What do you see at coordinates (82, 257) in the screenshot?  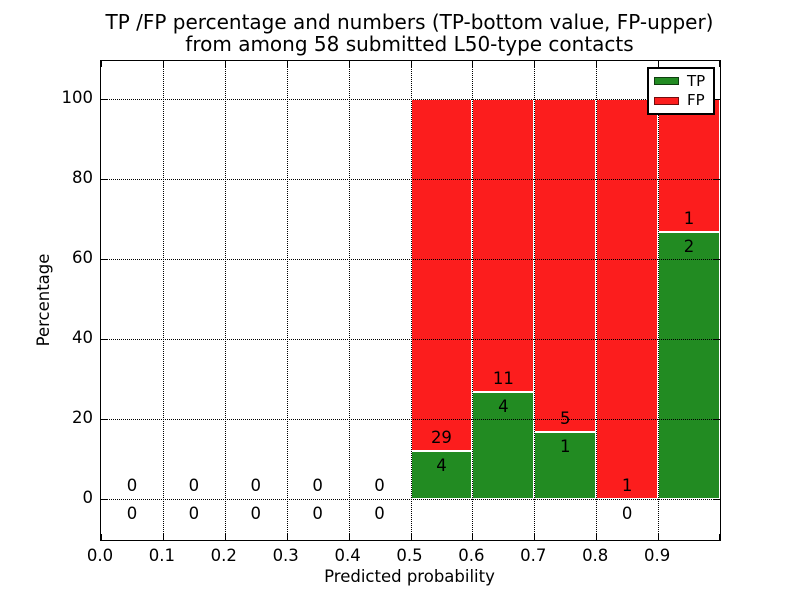 I see `y-tick-label: 60` at bounding box center [82, 257].